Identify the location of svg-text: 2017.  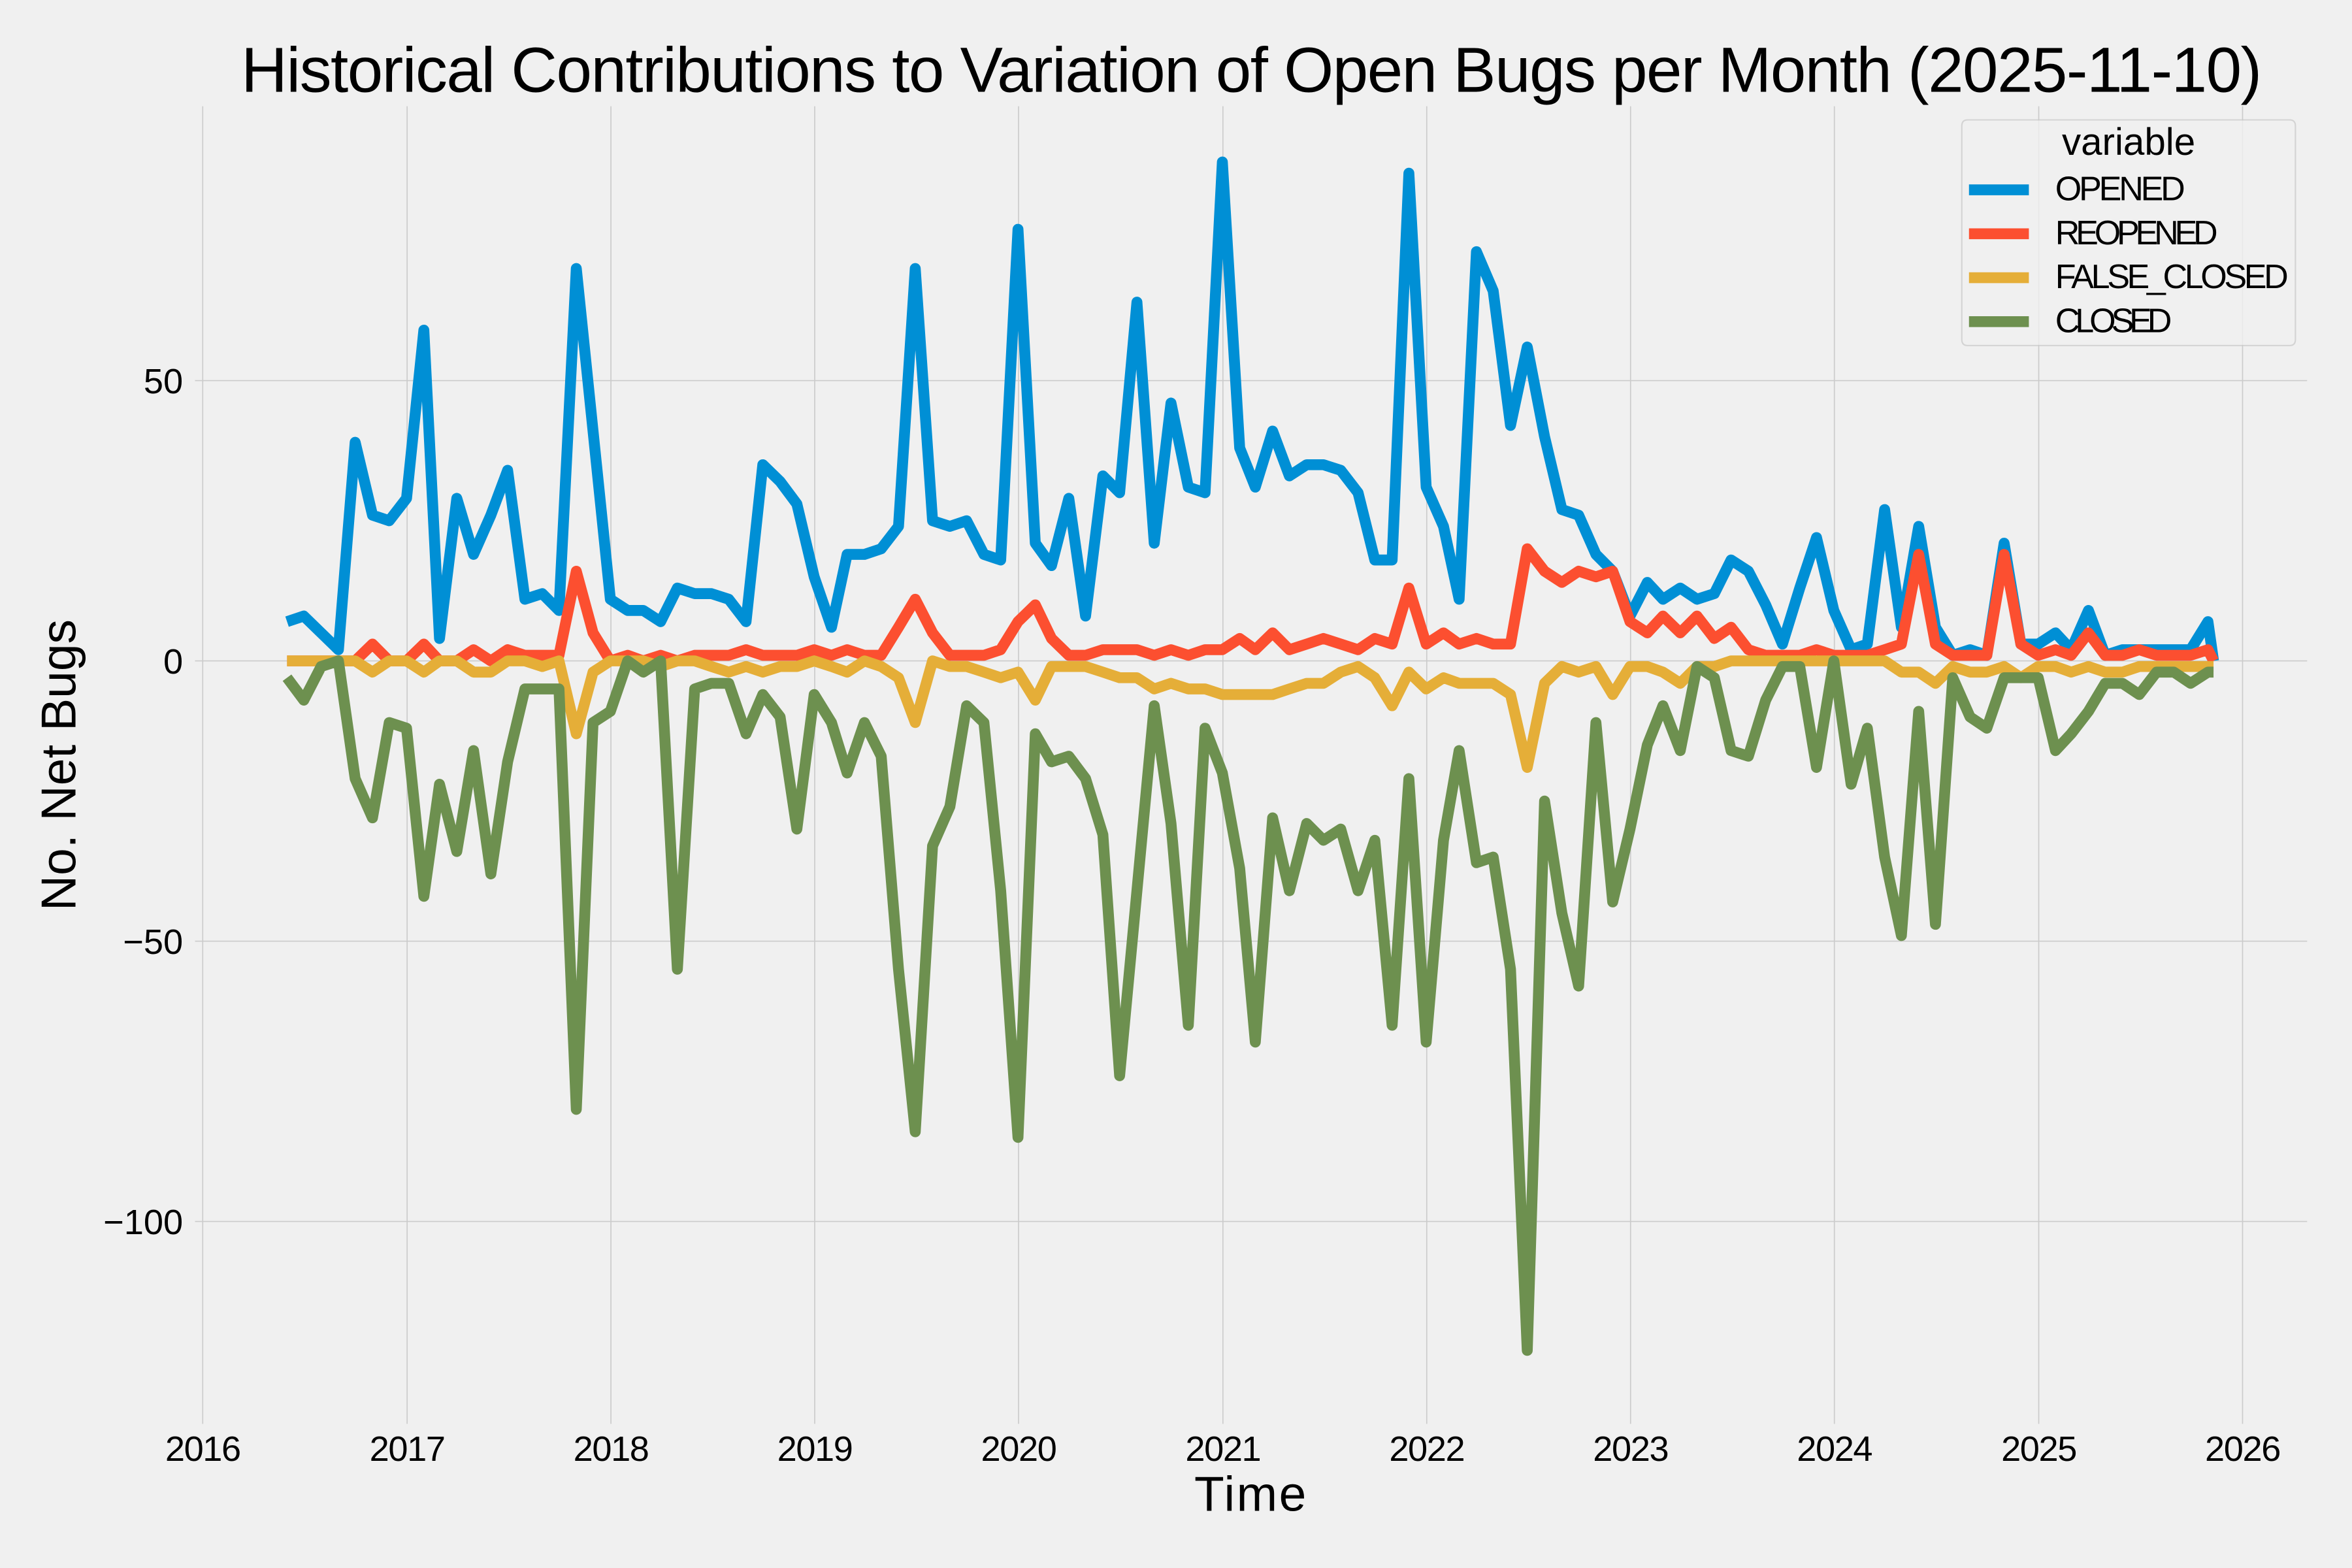
(407, 1449).